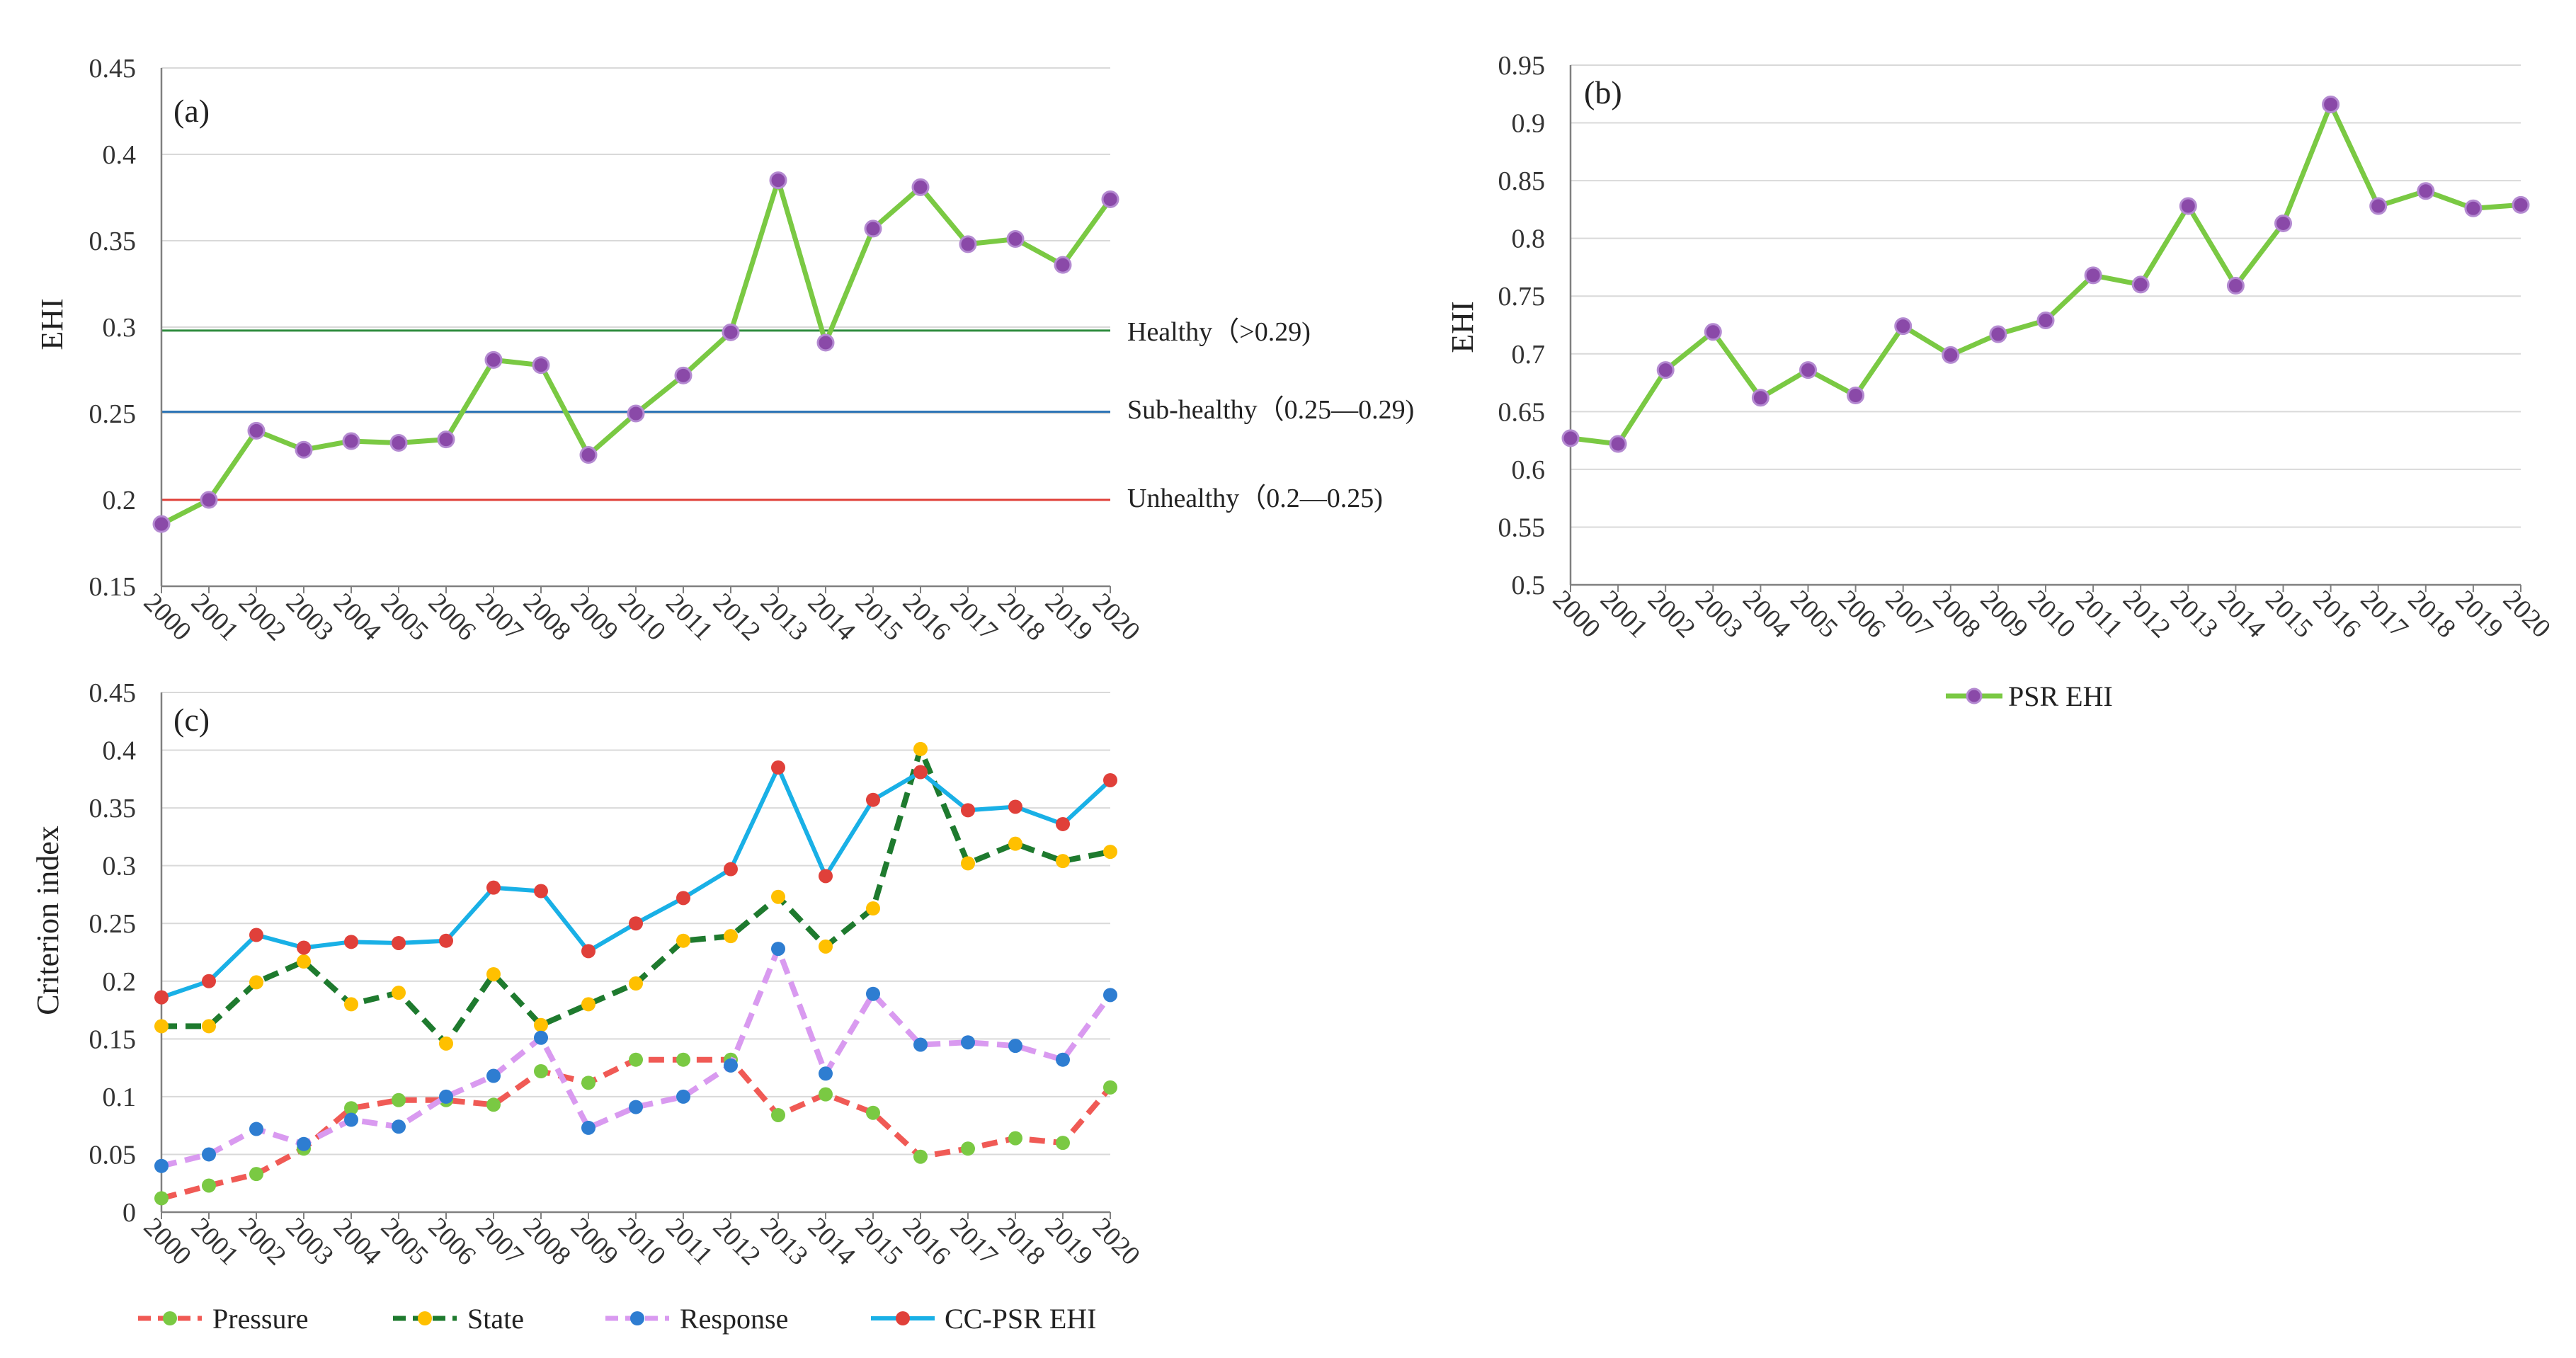 This screenshot has width=2576, height=1358. Describe the element at coordinates (734, 1319) in the screenshot. I see `legend-response-label: Response` at that location.